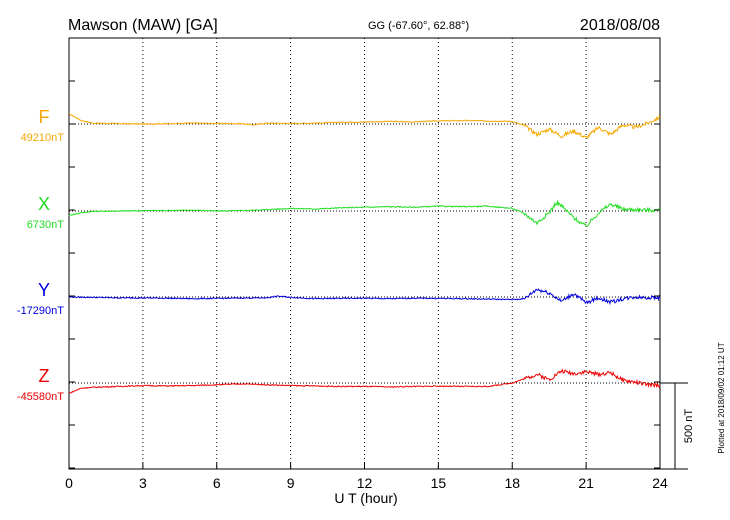  What do you see at coordinates (660, 483) in the screenshot?
I see `x-tick-label: 24` at bounding box center [660, 483].